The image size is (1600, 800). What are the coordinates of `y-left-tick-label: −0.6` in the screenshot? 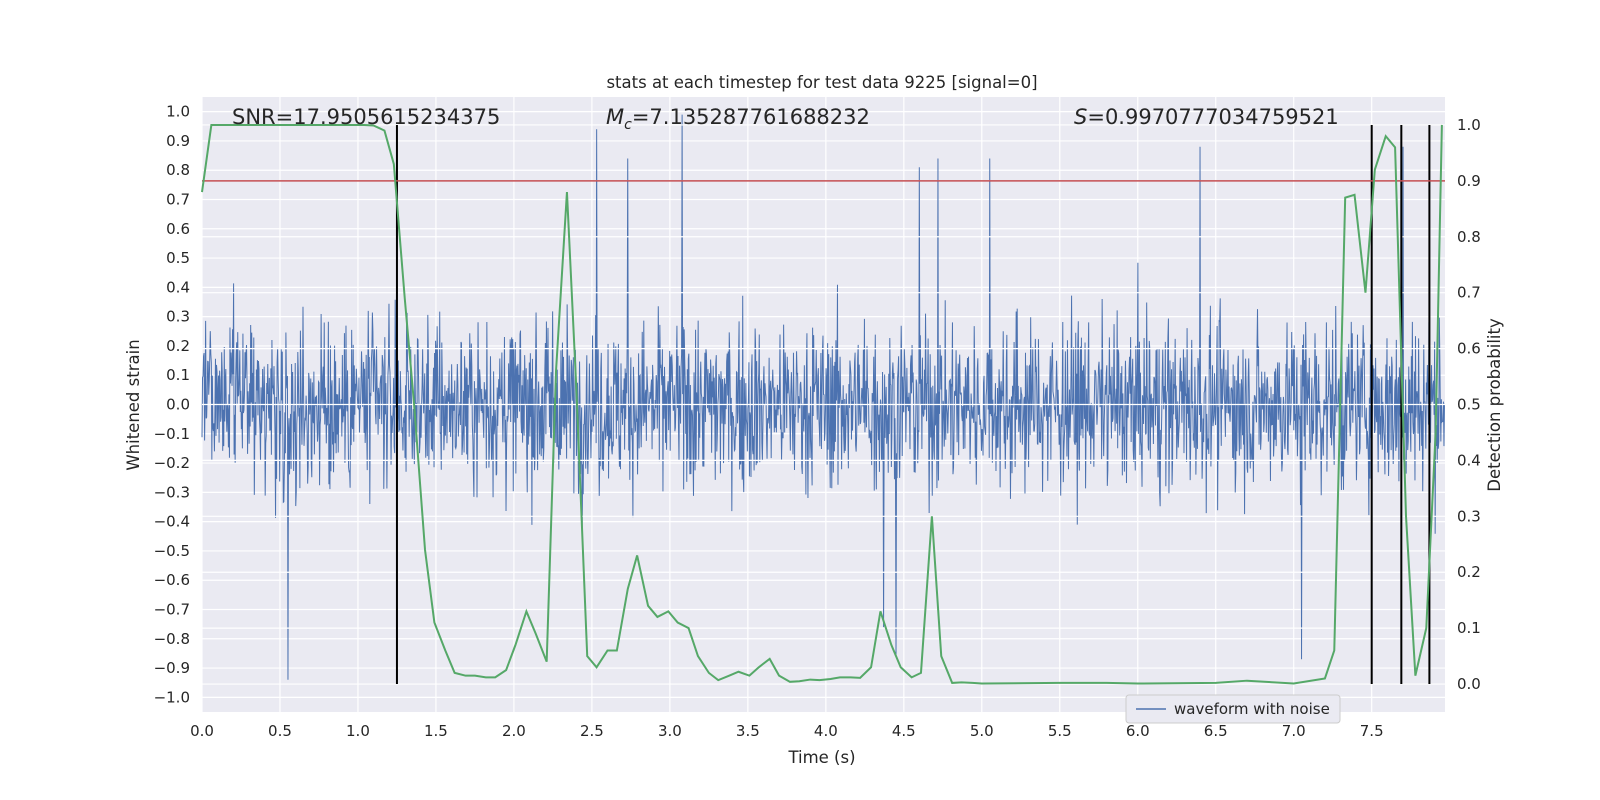 It's located at (172, 580).